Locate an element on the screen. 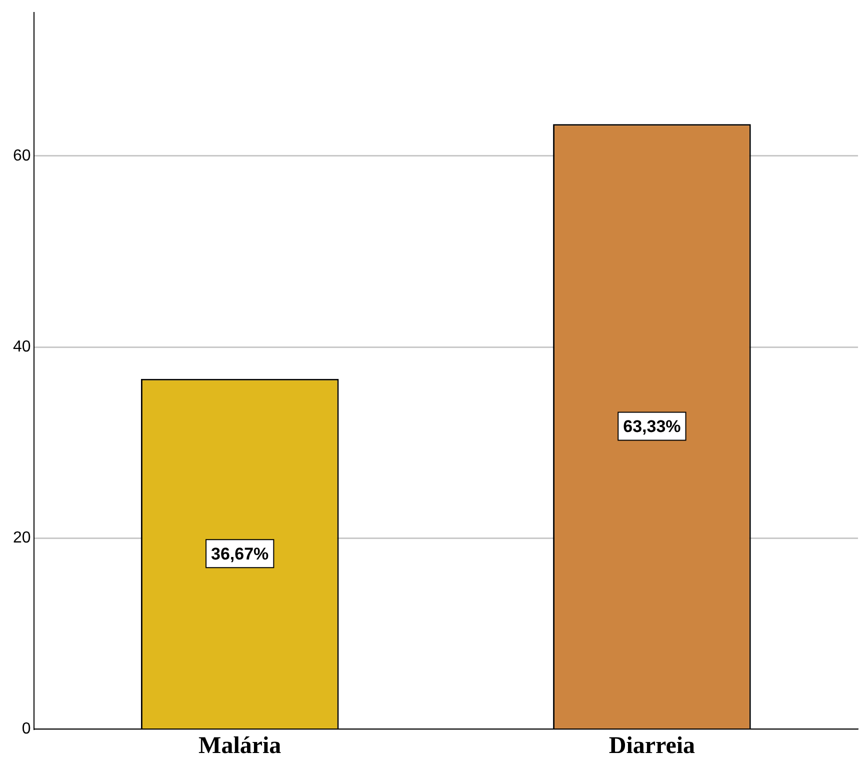 The width and height of the screenshot is (860, 768). data-label: 63,33% is located at coordinates (652, 426).